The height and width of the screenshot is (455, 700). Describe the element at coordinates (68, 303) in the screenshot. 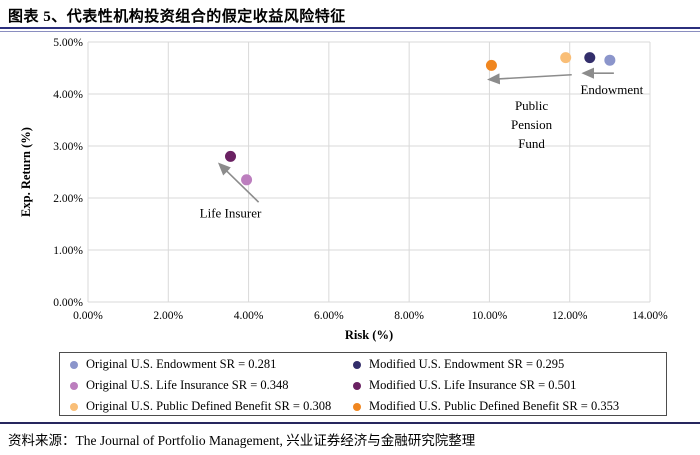

I see `y-tick-label: 0.00%` at that location.